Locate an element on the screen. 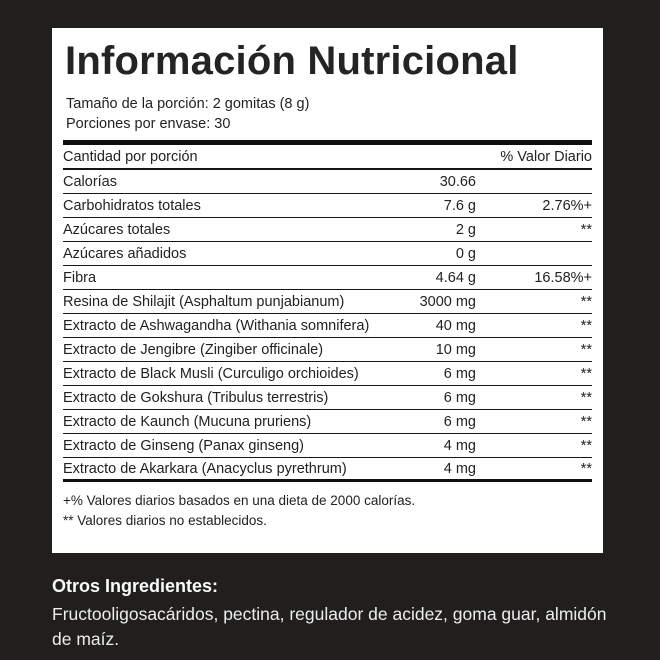 This screenshot has height=660, width=660. column-header-row: Cantidad por porción % Valor Diario is located at coordinates (327, 157).